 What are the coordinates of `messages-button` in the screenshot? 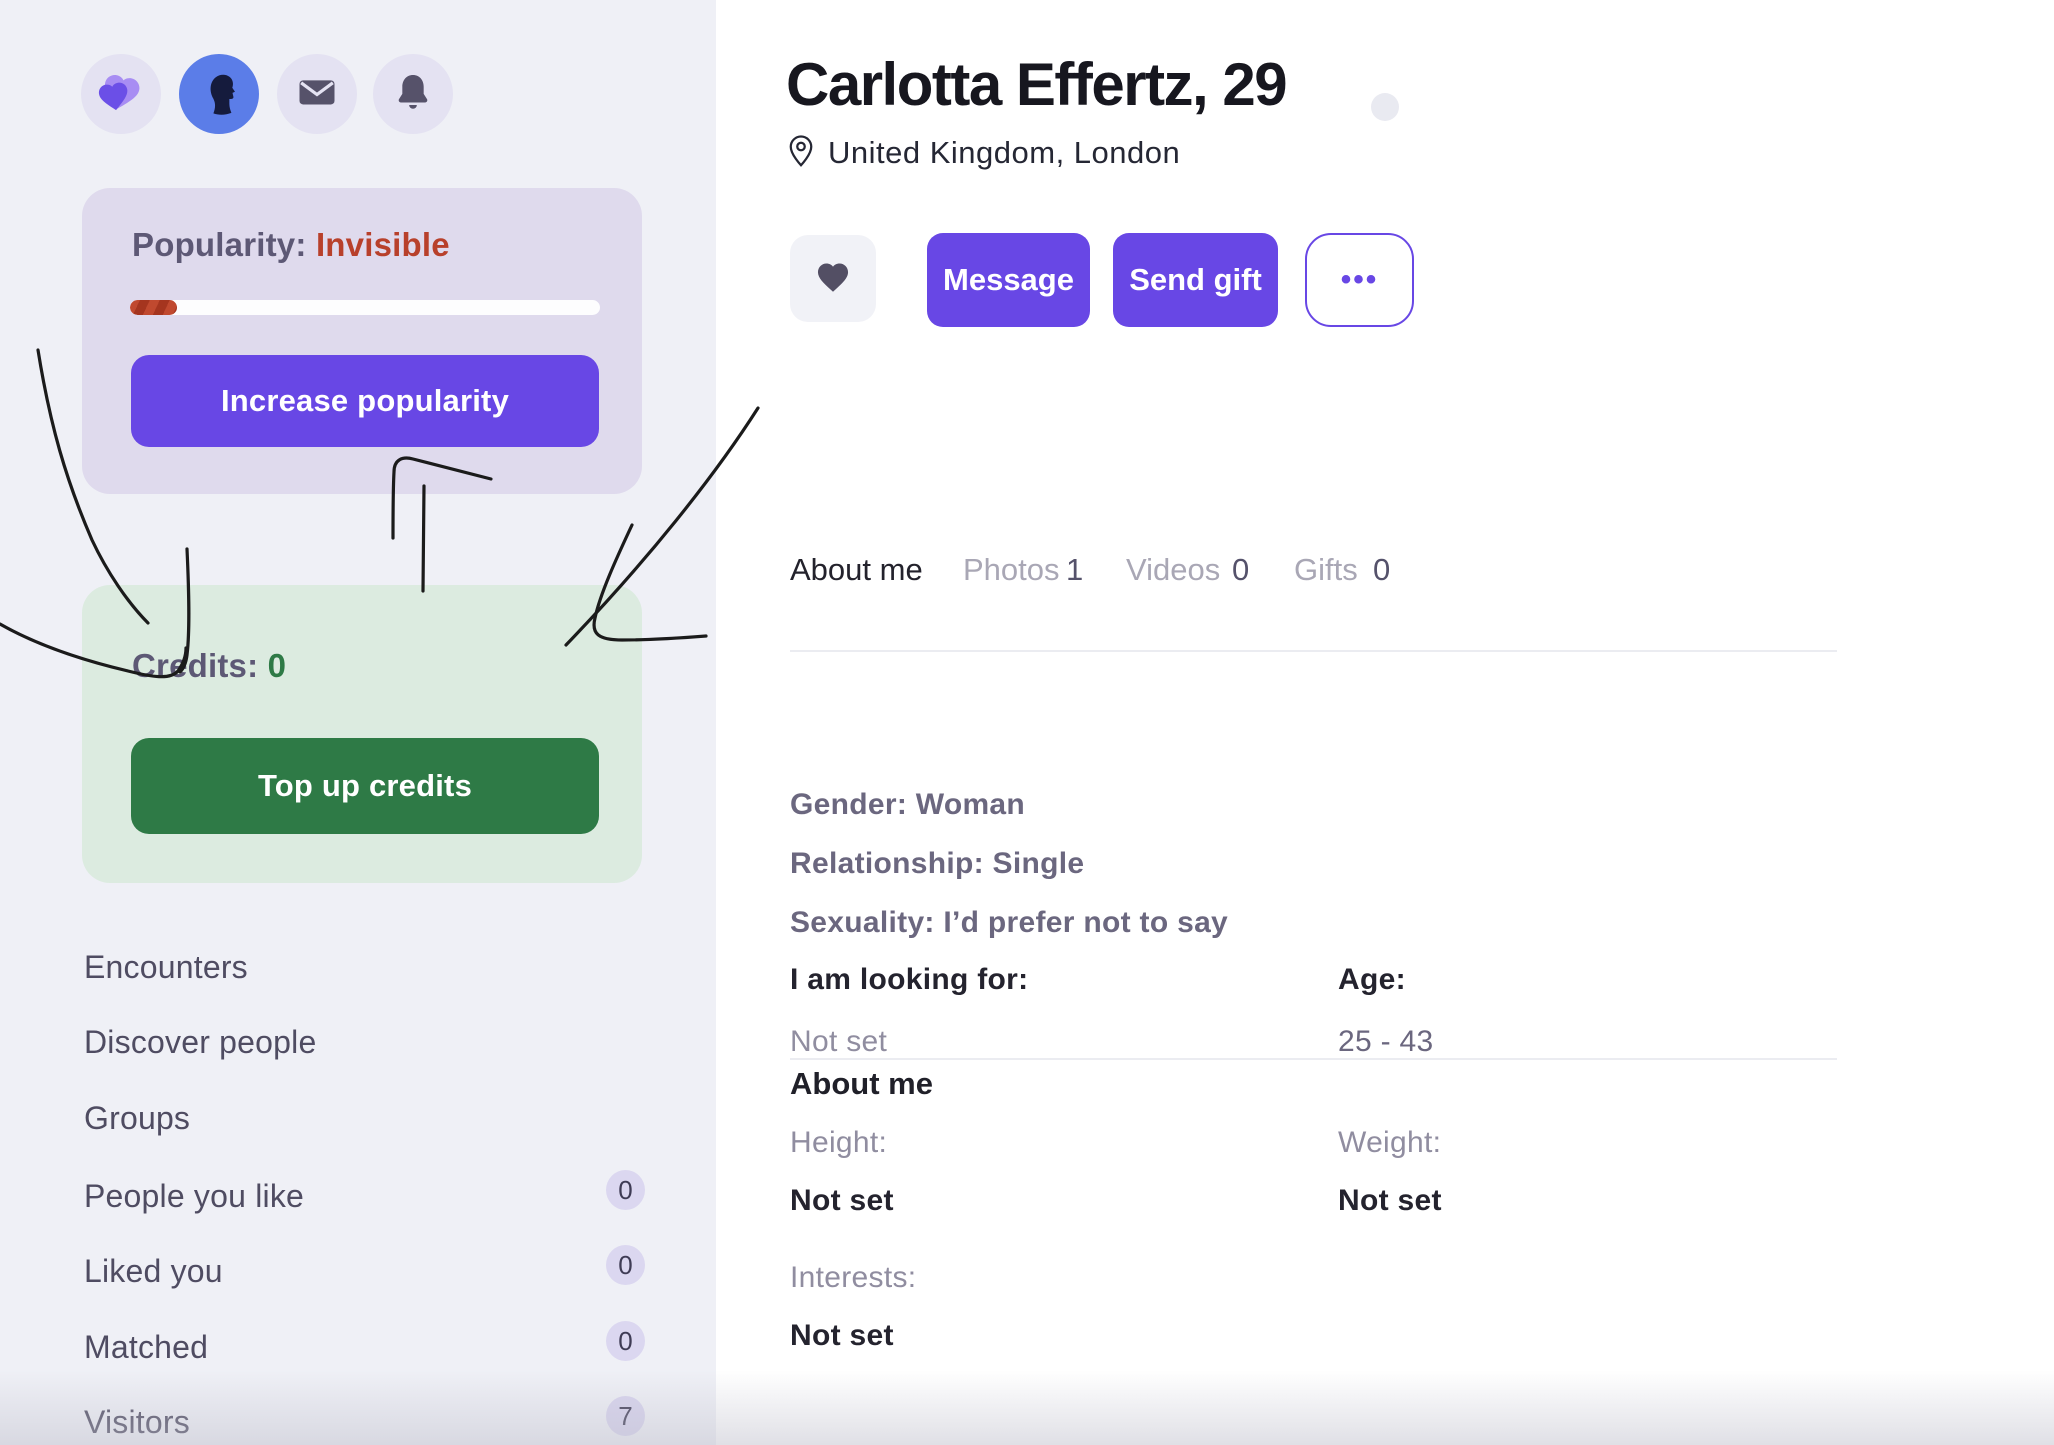 It's located at (317, 94).